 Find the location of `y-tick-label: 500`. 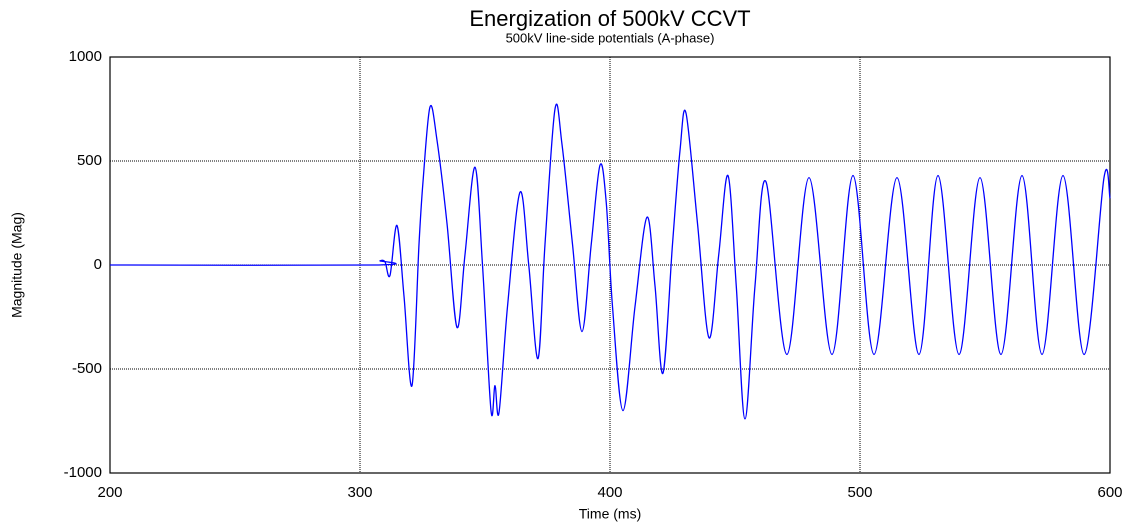

y-tick-label: 500 is located at coordinates (89, 160).